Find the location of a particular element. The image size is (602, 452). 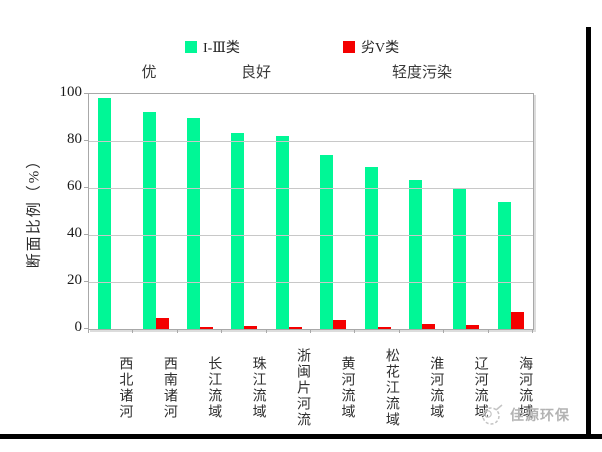

legend-item-lie-v: 劣V类 is located at coordinates (371, 47).